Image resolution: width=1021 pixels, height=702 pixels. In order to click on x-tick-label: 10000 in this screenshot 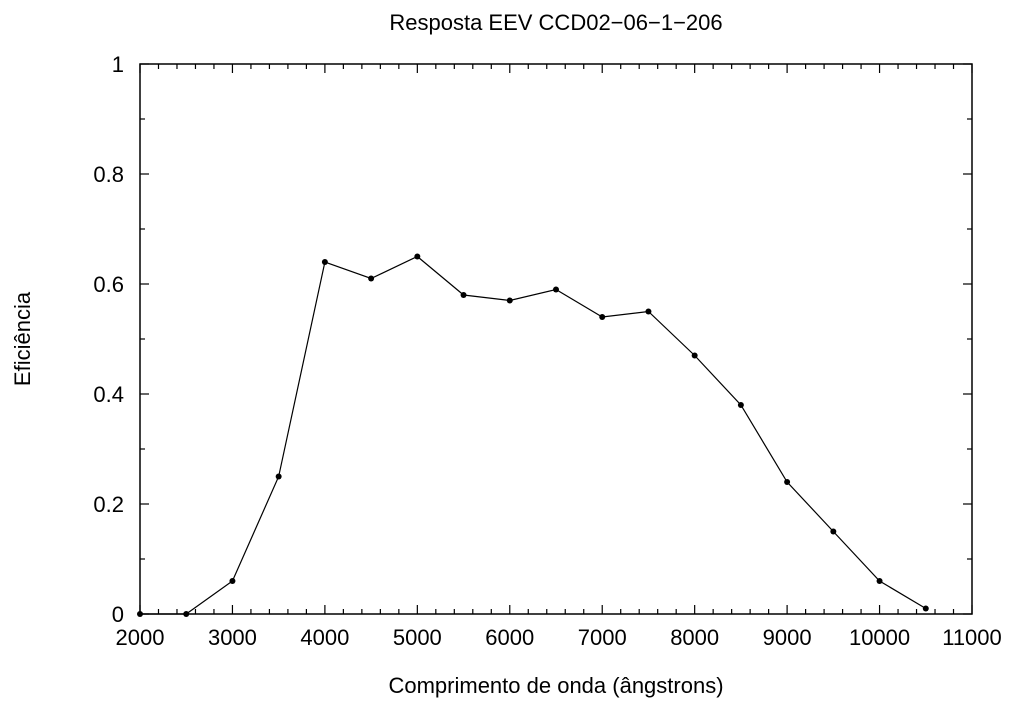, I will do `click(879, 637)`.